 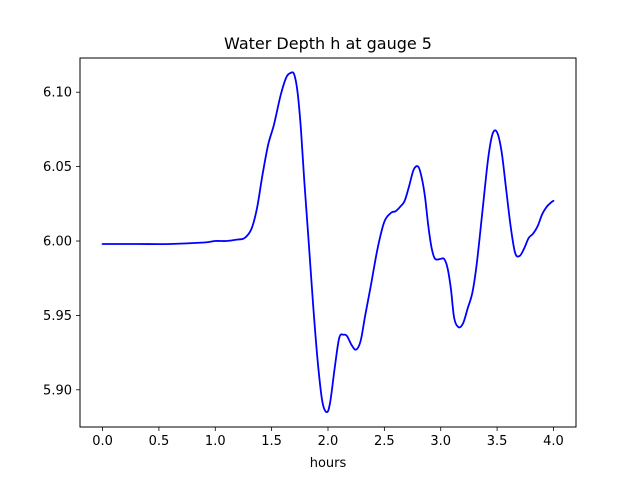 I want to click on y-tick-label: 6.00, so click(x=57, y=242).